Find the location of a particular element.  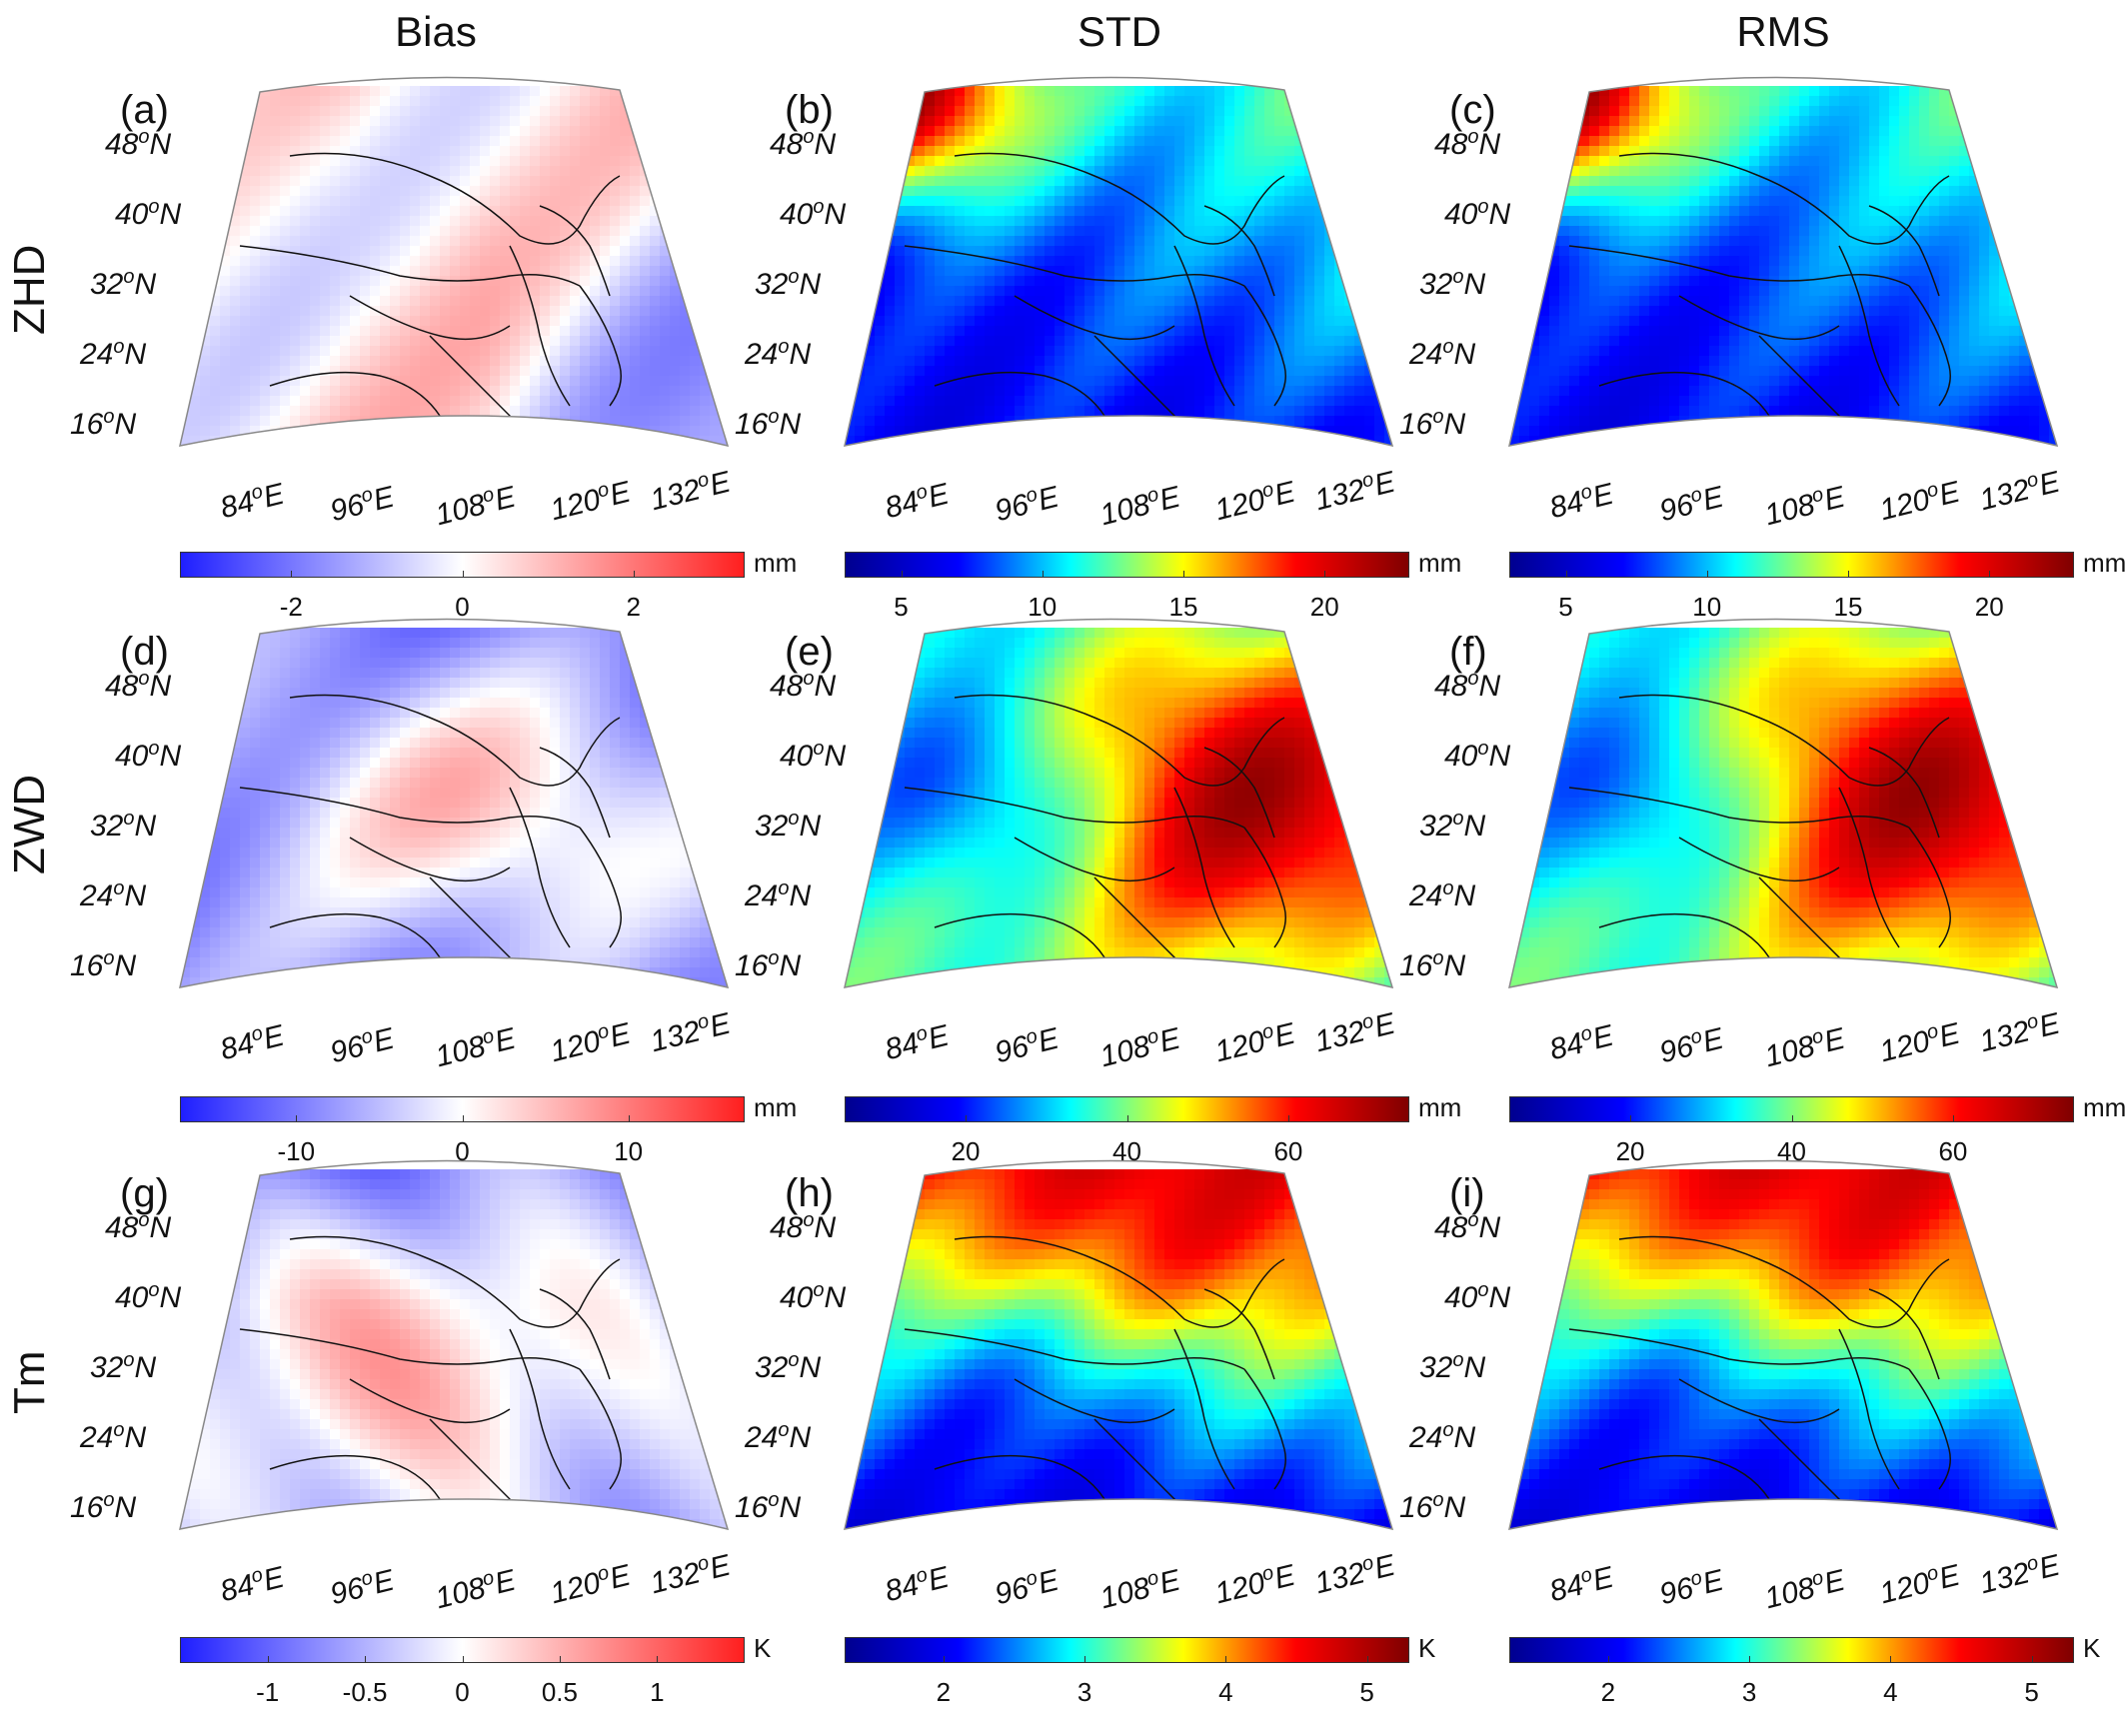

row-title-zhd: ZHD is located at coordinates (30, 305).